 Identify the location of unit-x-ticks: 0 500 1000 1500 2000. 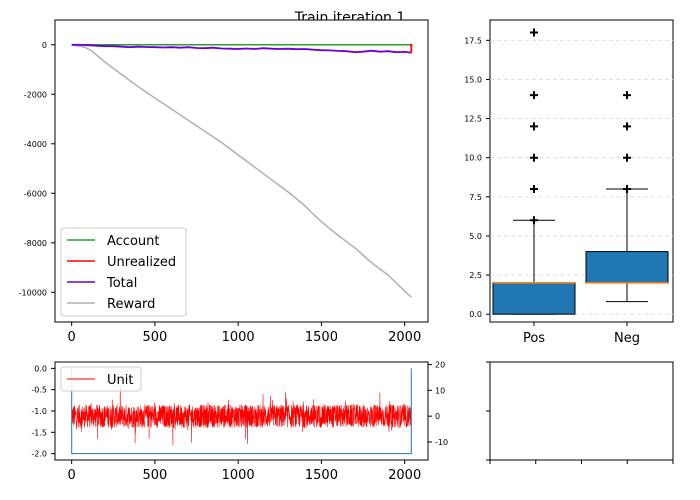
(244, 471).